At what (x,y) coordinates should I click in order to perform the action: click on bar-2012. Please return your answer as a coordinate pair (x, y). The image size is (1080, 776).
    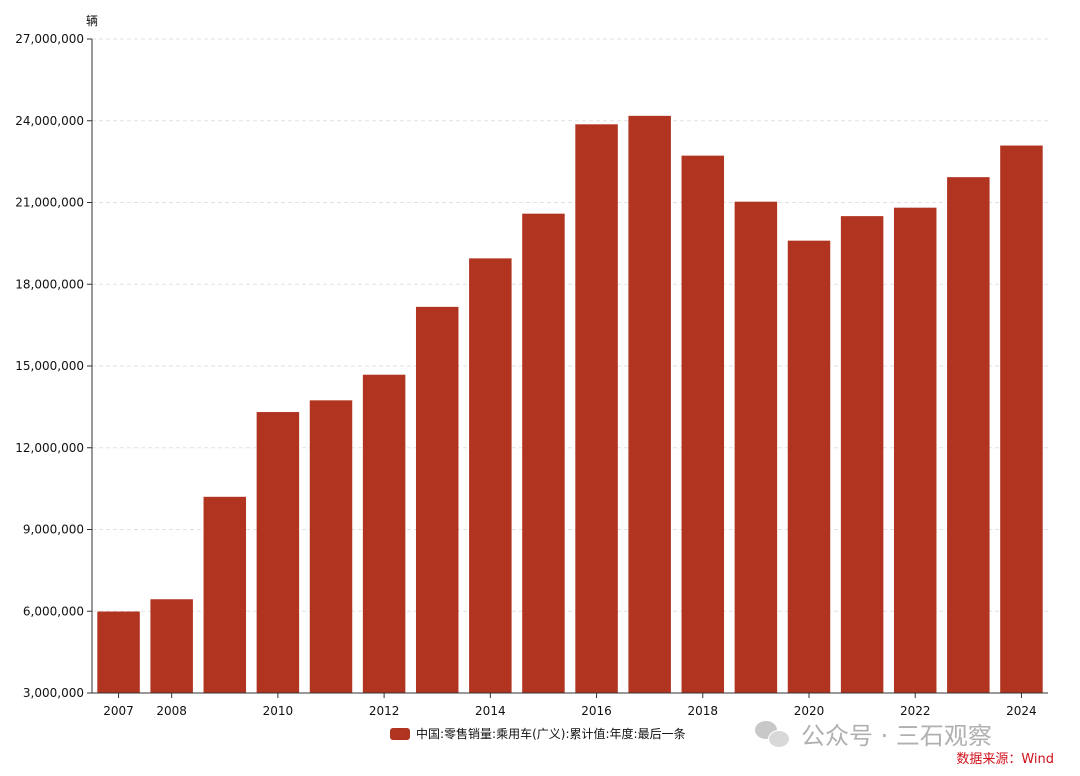
    Looking at the image, I should click on (384, 533).